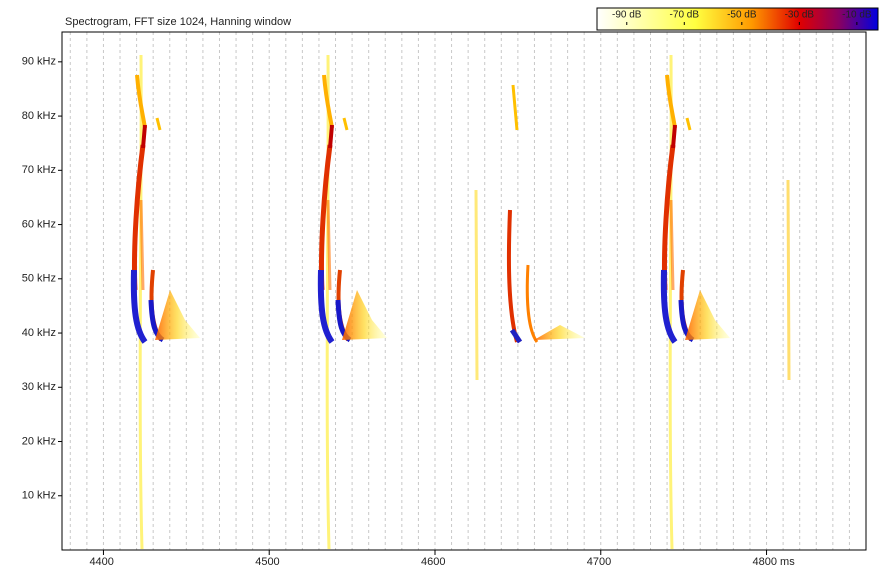 The height and width of the screenshot is (566, 879). I want to click on y-tick-label: 30 kHz, so click(39, 387).